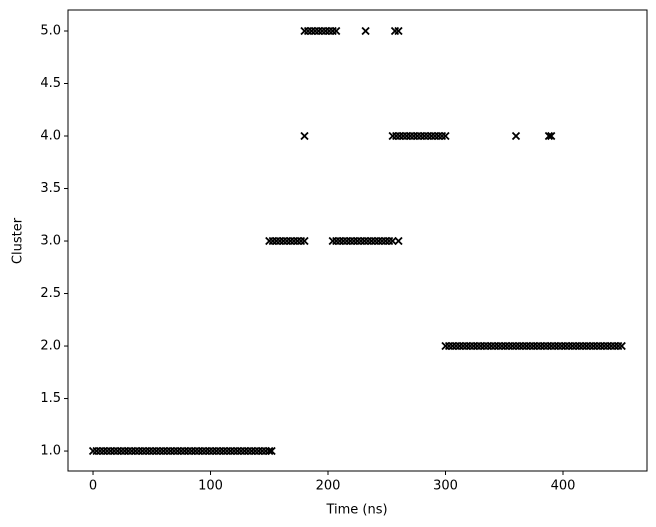  Describe the element at coordinates (50, 83) in the screenshot. I see `y-tick-label: 4.5` at that location.